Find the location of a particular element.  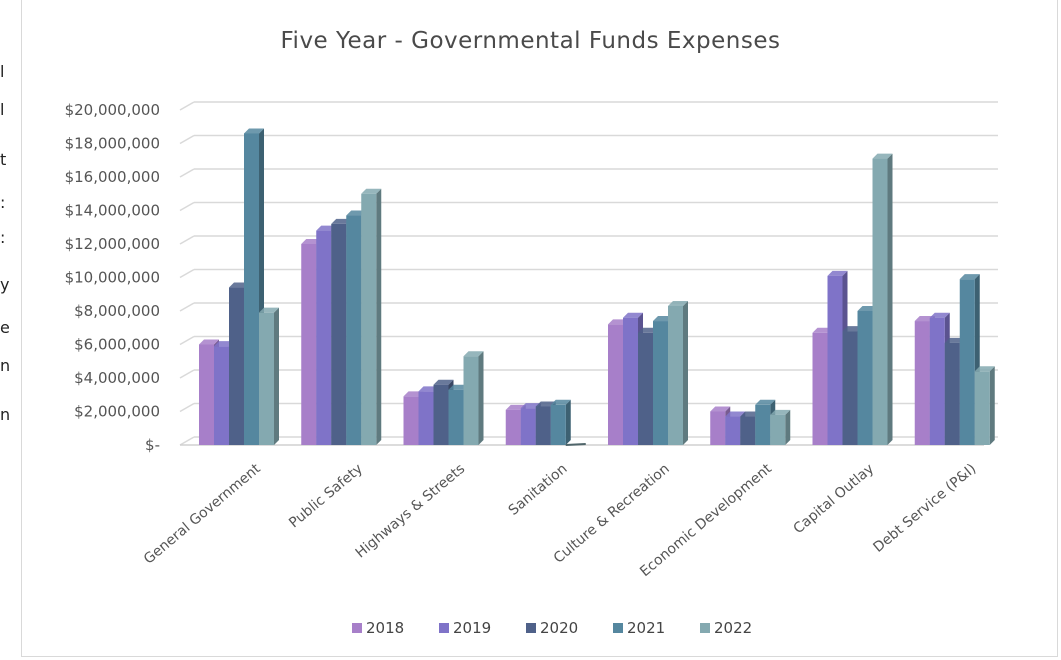

left-edge-glyph: e is located at coordinates (5, 327).